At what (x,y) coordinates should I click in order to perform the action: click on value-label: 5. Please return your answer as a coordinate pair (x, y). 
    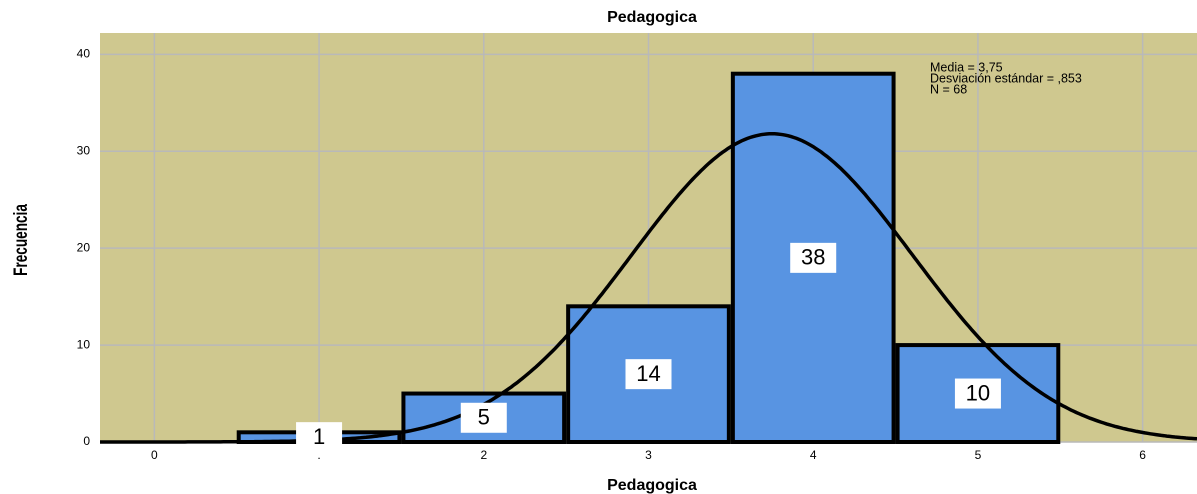
    Looking at the image, I should click on (484, 417).